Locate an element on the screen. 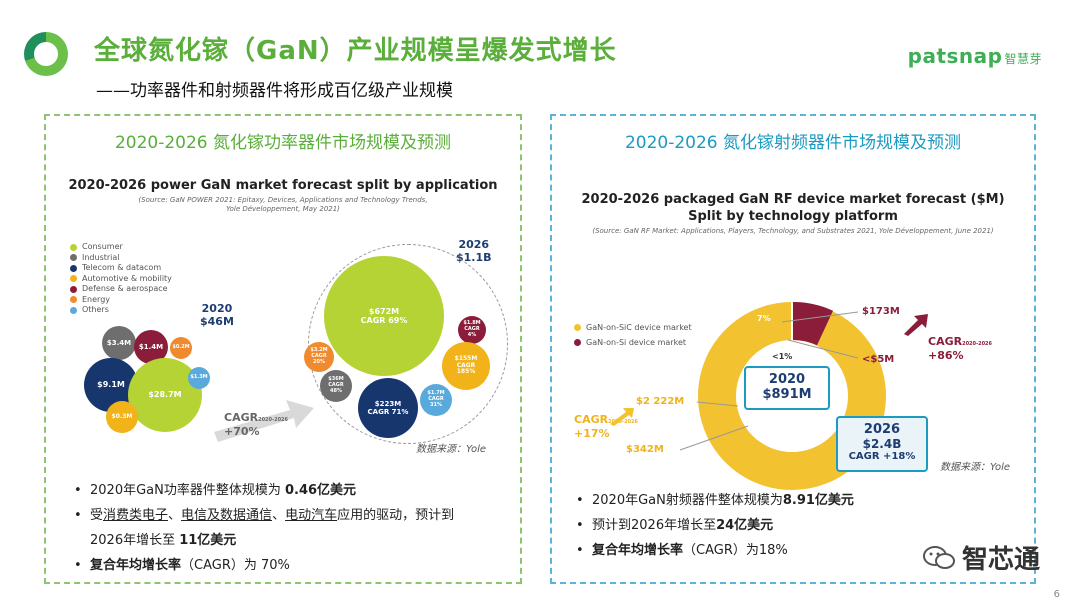  rf-panel-heading: 2020-2026 氮化镓射频器件市场规模及预测 is located at coordinates (793, 143).